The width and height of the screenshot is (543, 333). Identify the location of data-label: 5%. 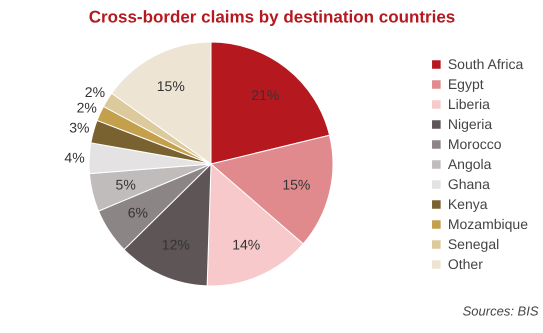
(126, 184).